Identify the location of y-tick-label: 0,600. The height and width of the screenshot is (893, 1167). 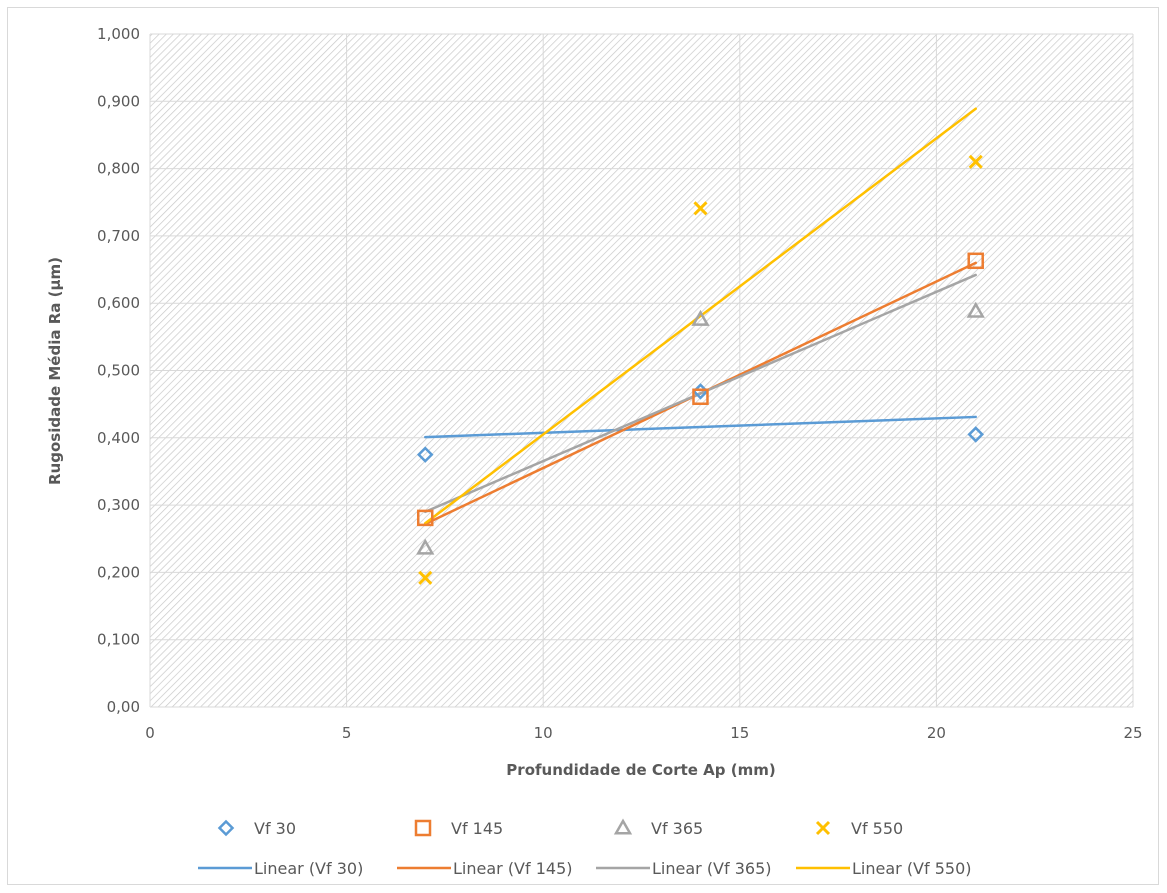
(118, 303).